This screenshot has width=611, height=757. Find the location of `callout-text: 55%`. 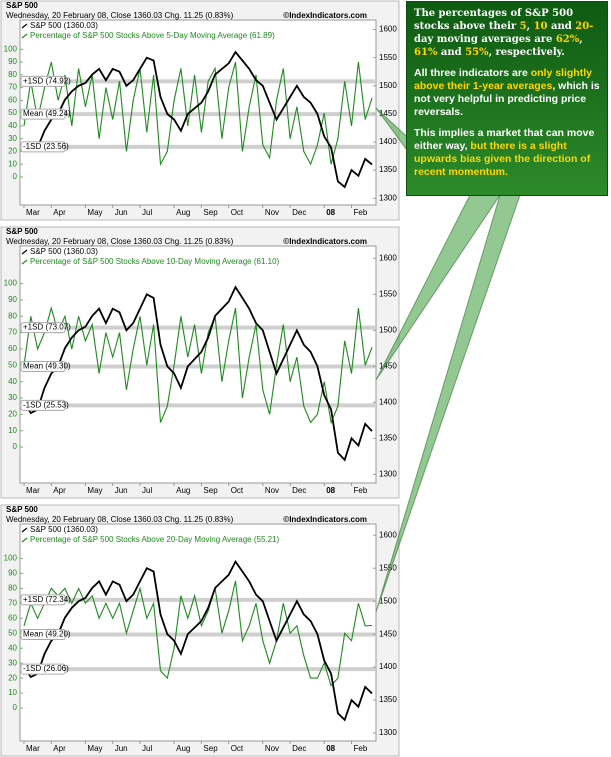

callout-text: 55% is located at coordinates (477, 52).